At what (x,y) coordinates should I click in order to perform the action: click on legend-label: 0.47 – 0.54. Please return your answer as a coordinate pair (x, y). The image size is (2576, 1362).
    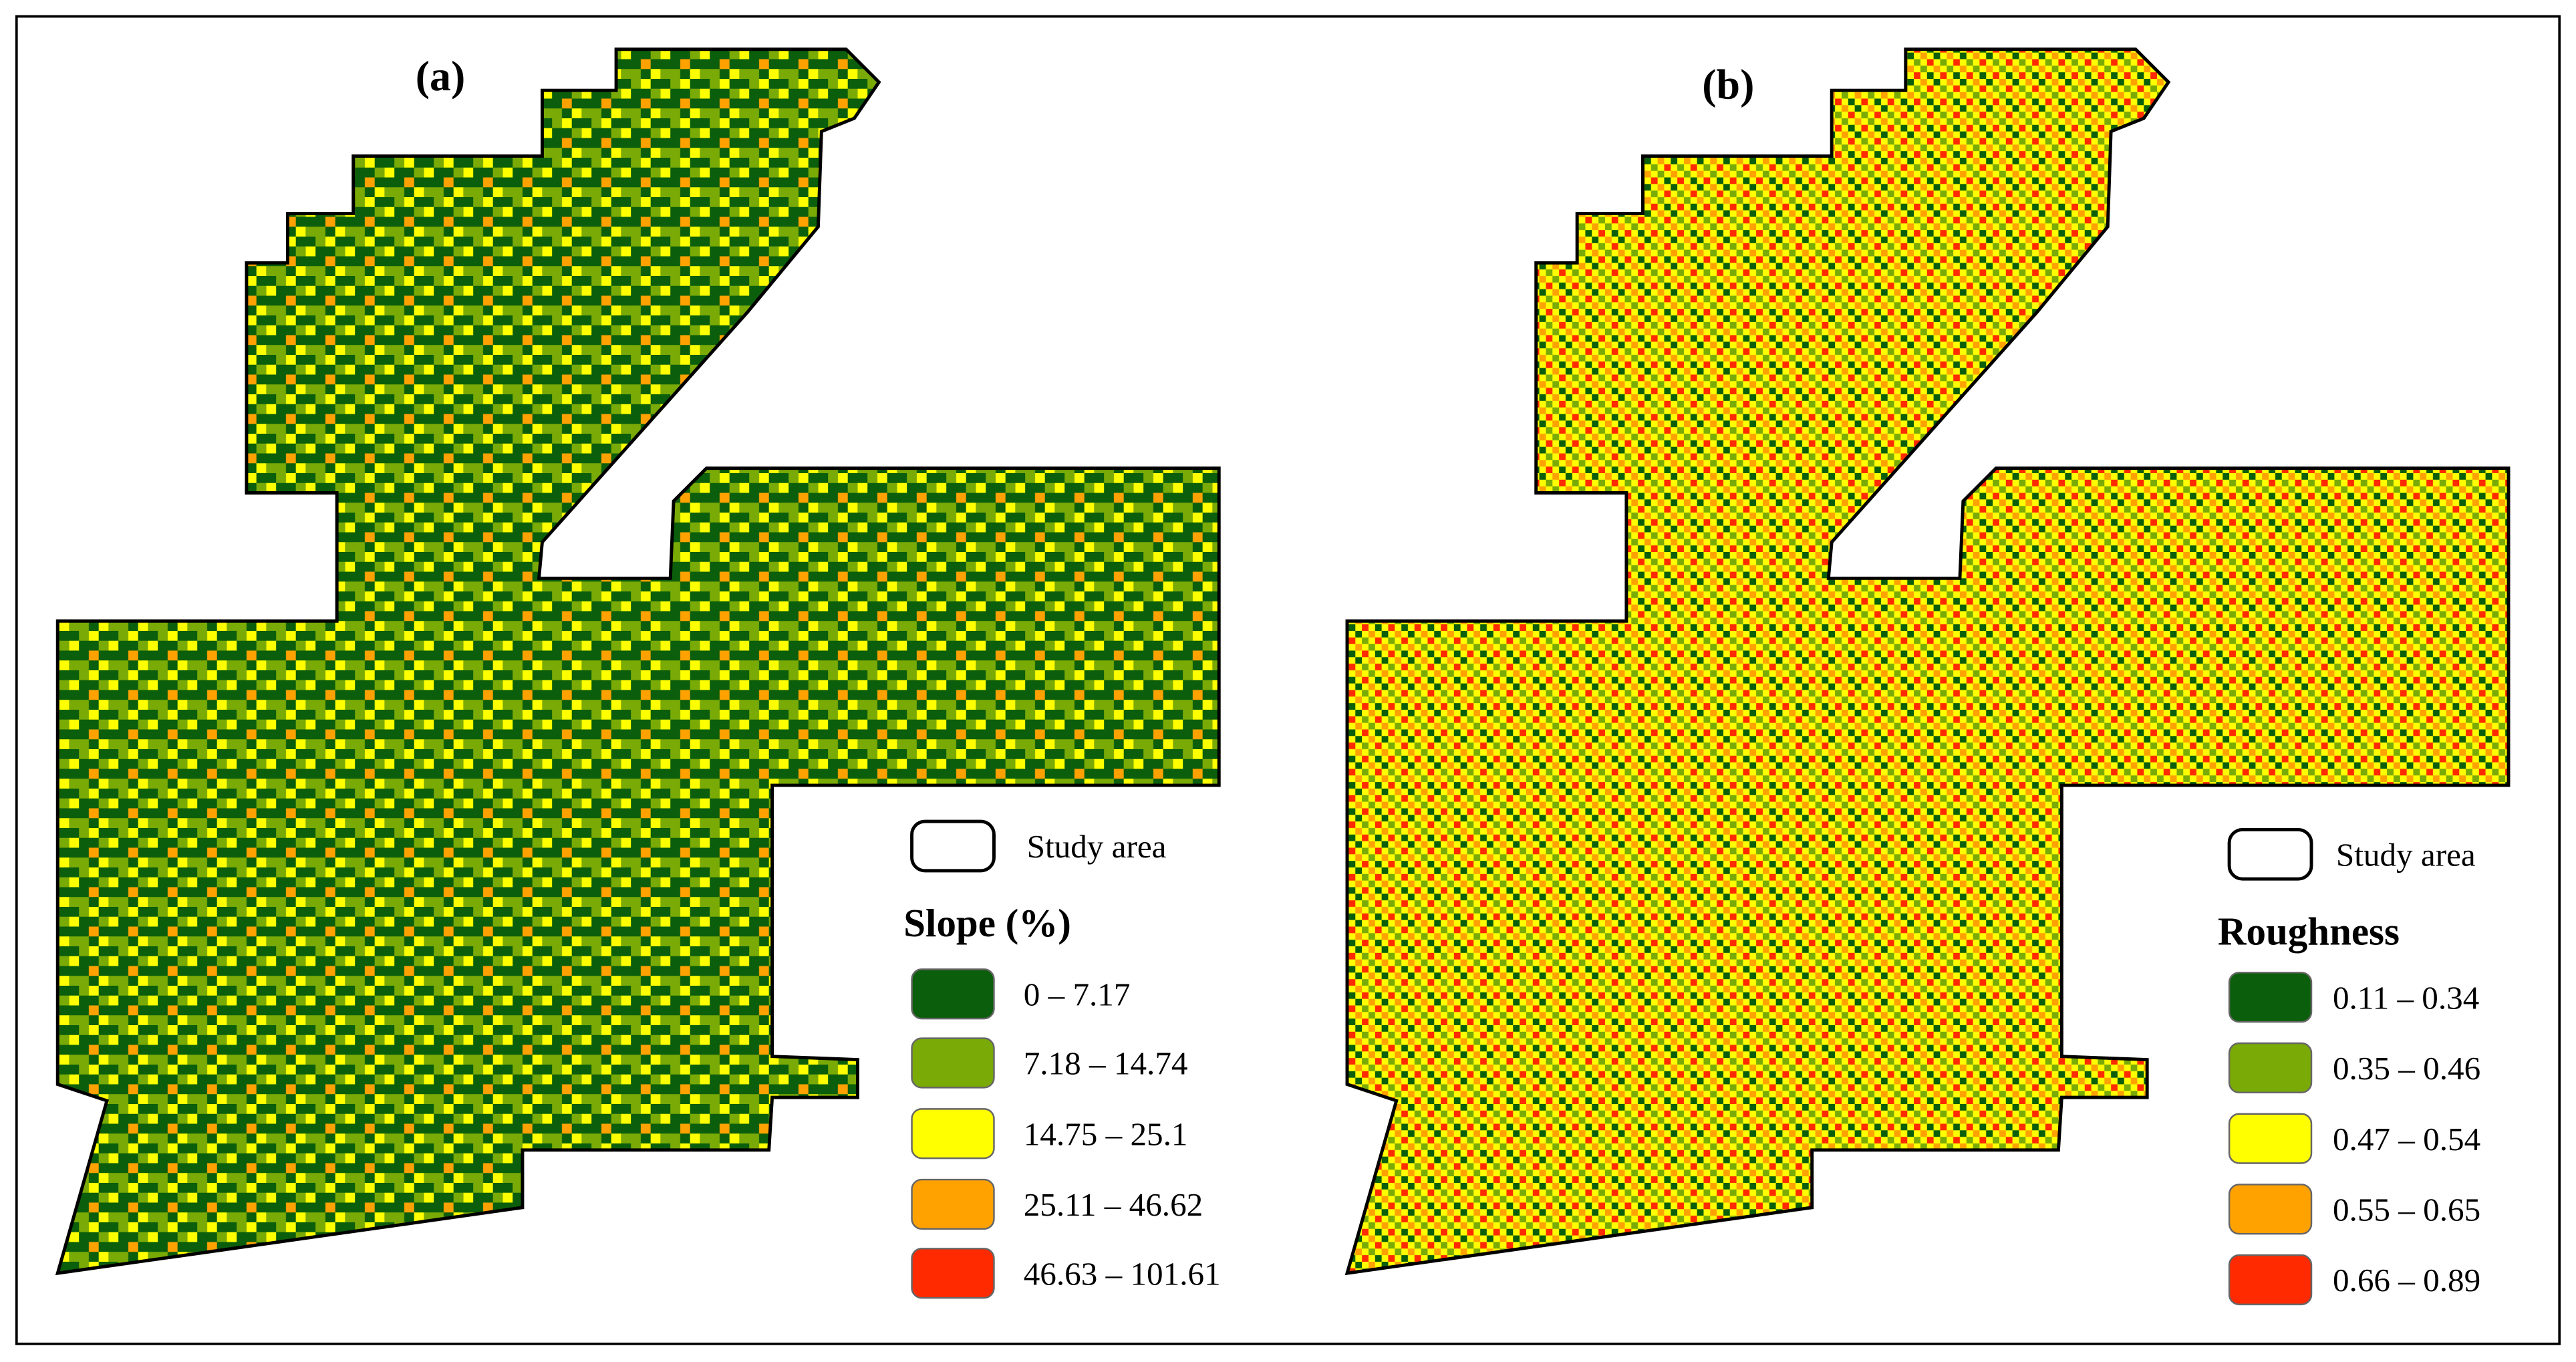
    Looking at the image, I should click on (2406, 1139).